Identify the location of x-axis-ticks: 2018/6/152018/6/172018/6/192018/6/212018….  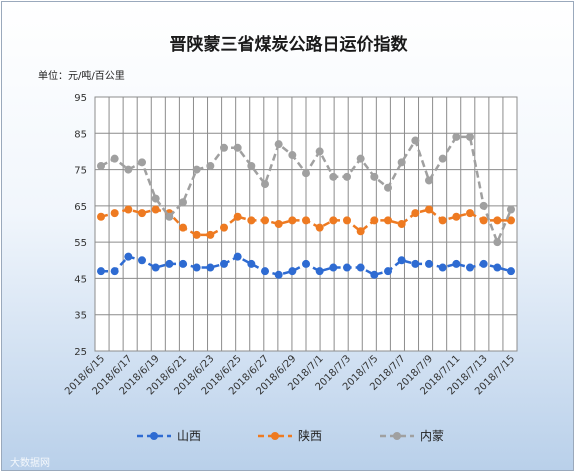
(290, 375).